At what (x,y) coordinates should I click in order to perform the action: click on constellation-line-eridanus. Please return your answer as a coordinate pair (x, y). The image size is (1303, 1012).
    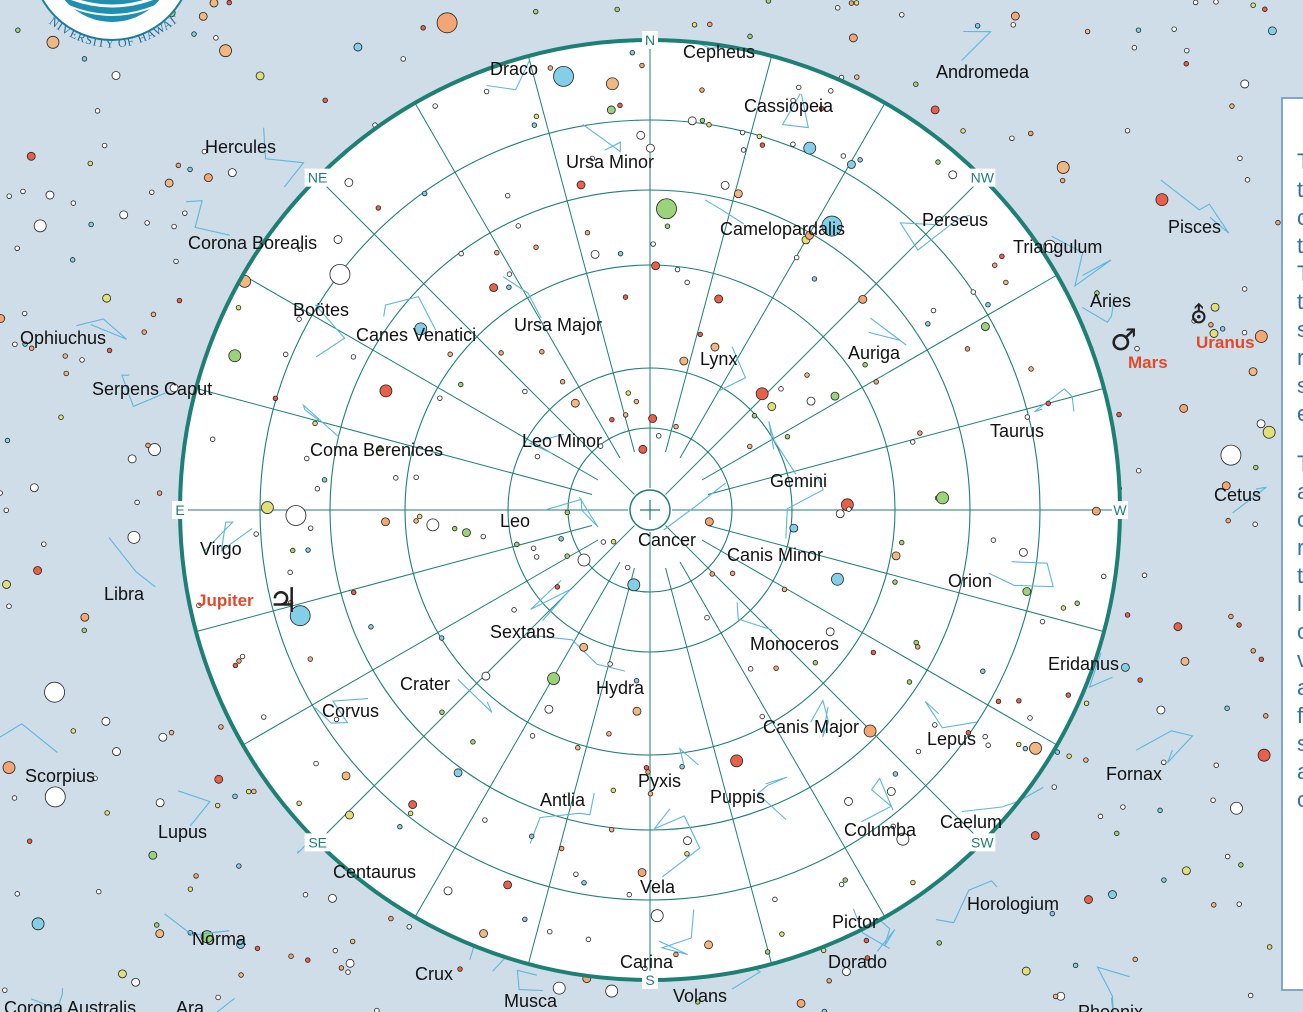
    Looking at the image, I should click on (1100, 670).